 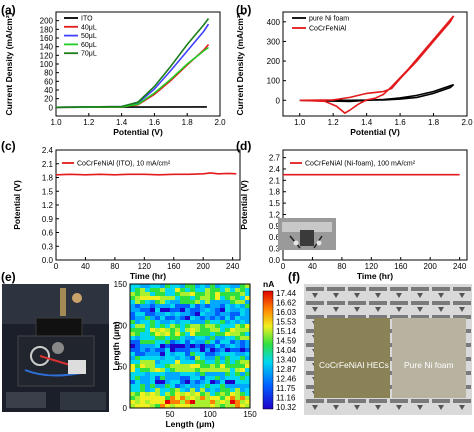 What do you see at coordinates (51, 107) in the screenshot?
I see `y-tick-label: 0` at bounding box center [51, 107].